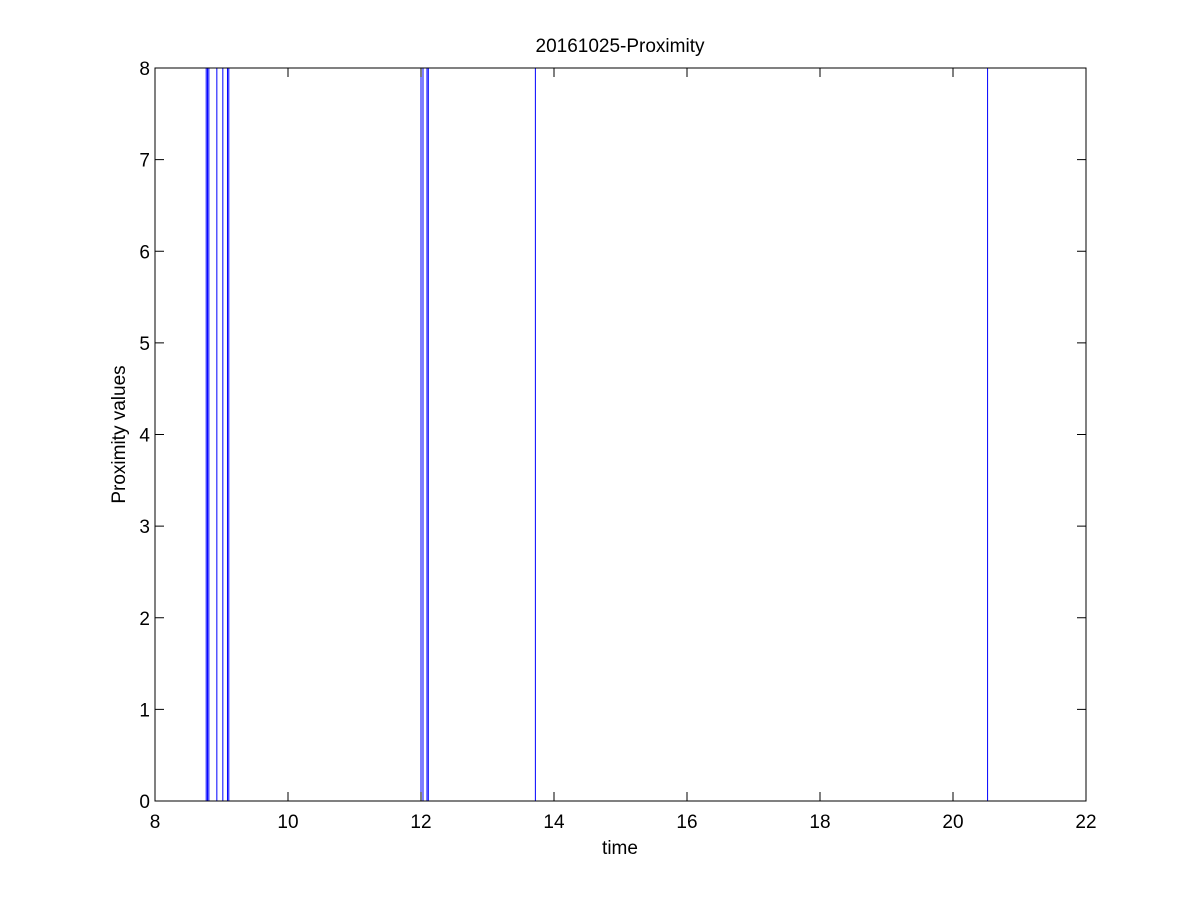 The image size is (1200, 900). What do you see at coordinates (144, 527) in the screenshot?
I see `y-tick-label: 3` at bounding box center [144, 527].